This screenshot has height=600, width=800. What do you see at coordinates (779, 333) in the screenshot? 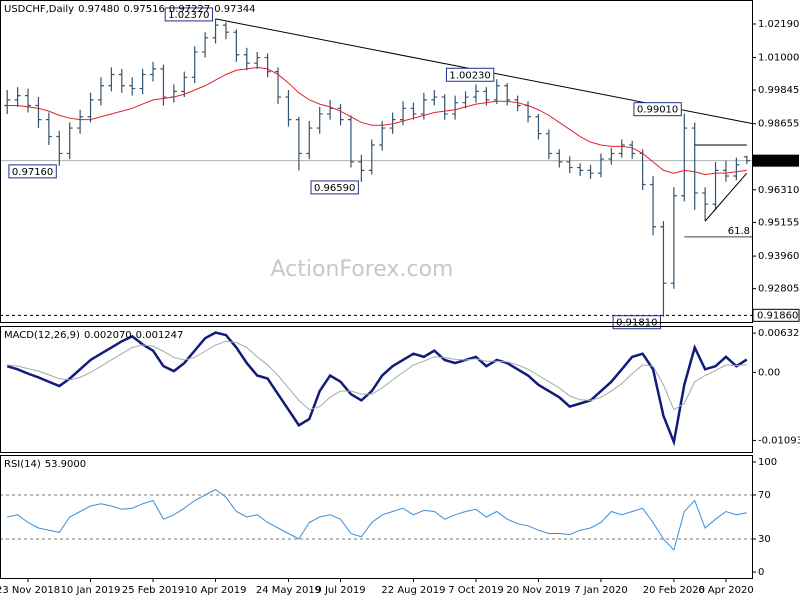
I see `y-tick-label: 0.006321` at bounding box center [779, 333].